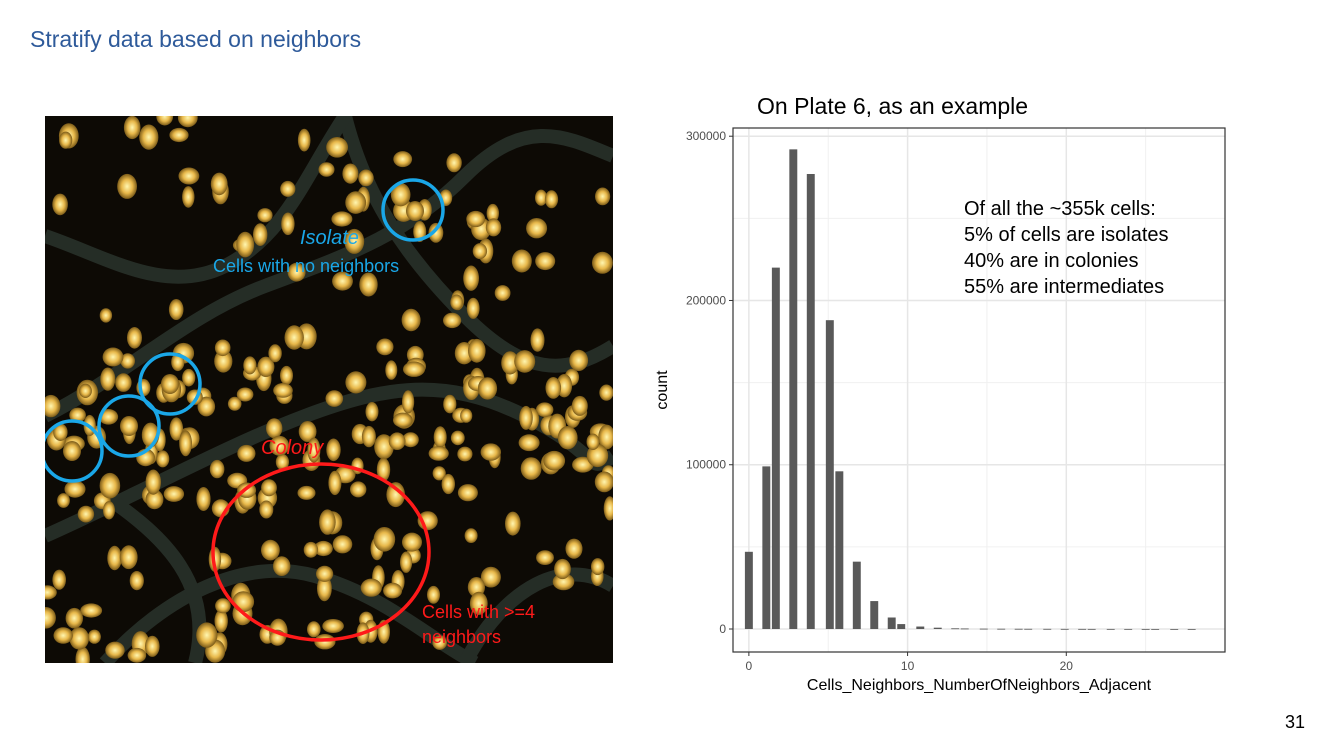  I want to click on isolate-label: Isolate, so click(329, 238).